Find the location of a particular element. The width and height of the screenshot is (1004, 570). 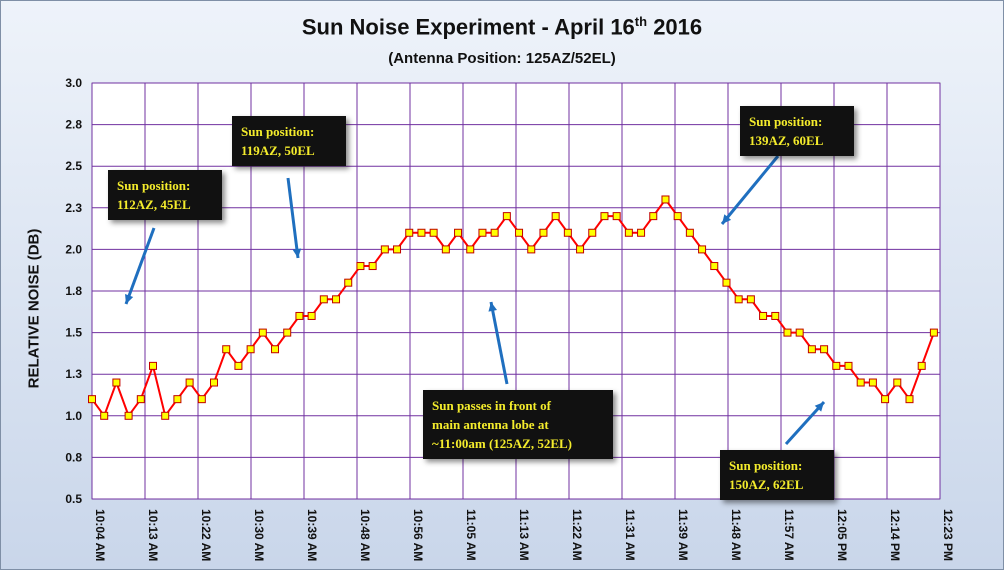

chart-subtitle: (Antenna Position: 125AZ/52EL) is located at coordinates (502, 58).